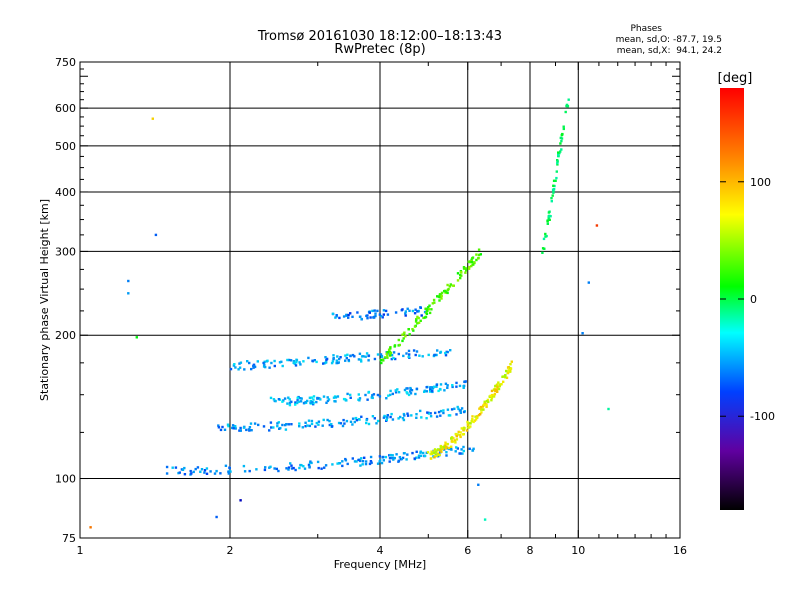 Image resolution: width=800 pixels, height=600 pixels. Describe the element at coordinates (69, 538) in the screenshot. I see `y-tick-label: 75` at that location.